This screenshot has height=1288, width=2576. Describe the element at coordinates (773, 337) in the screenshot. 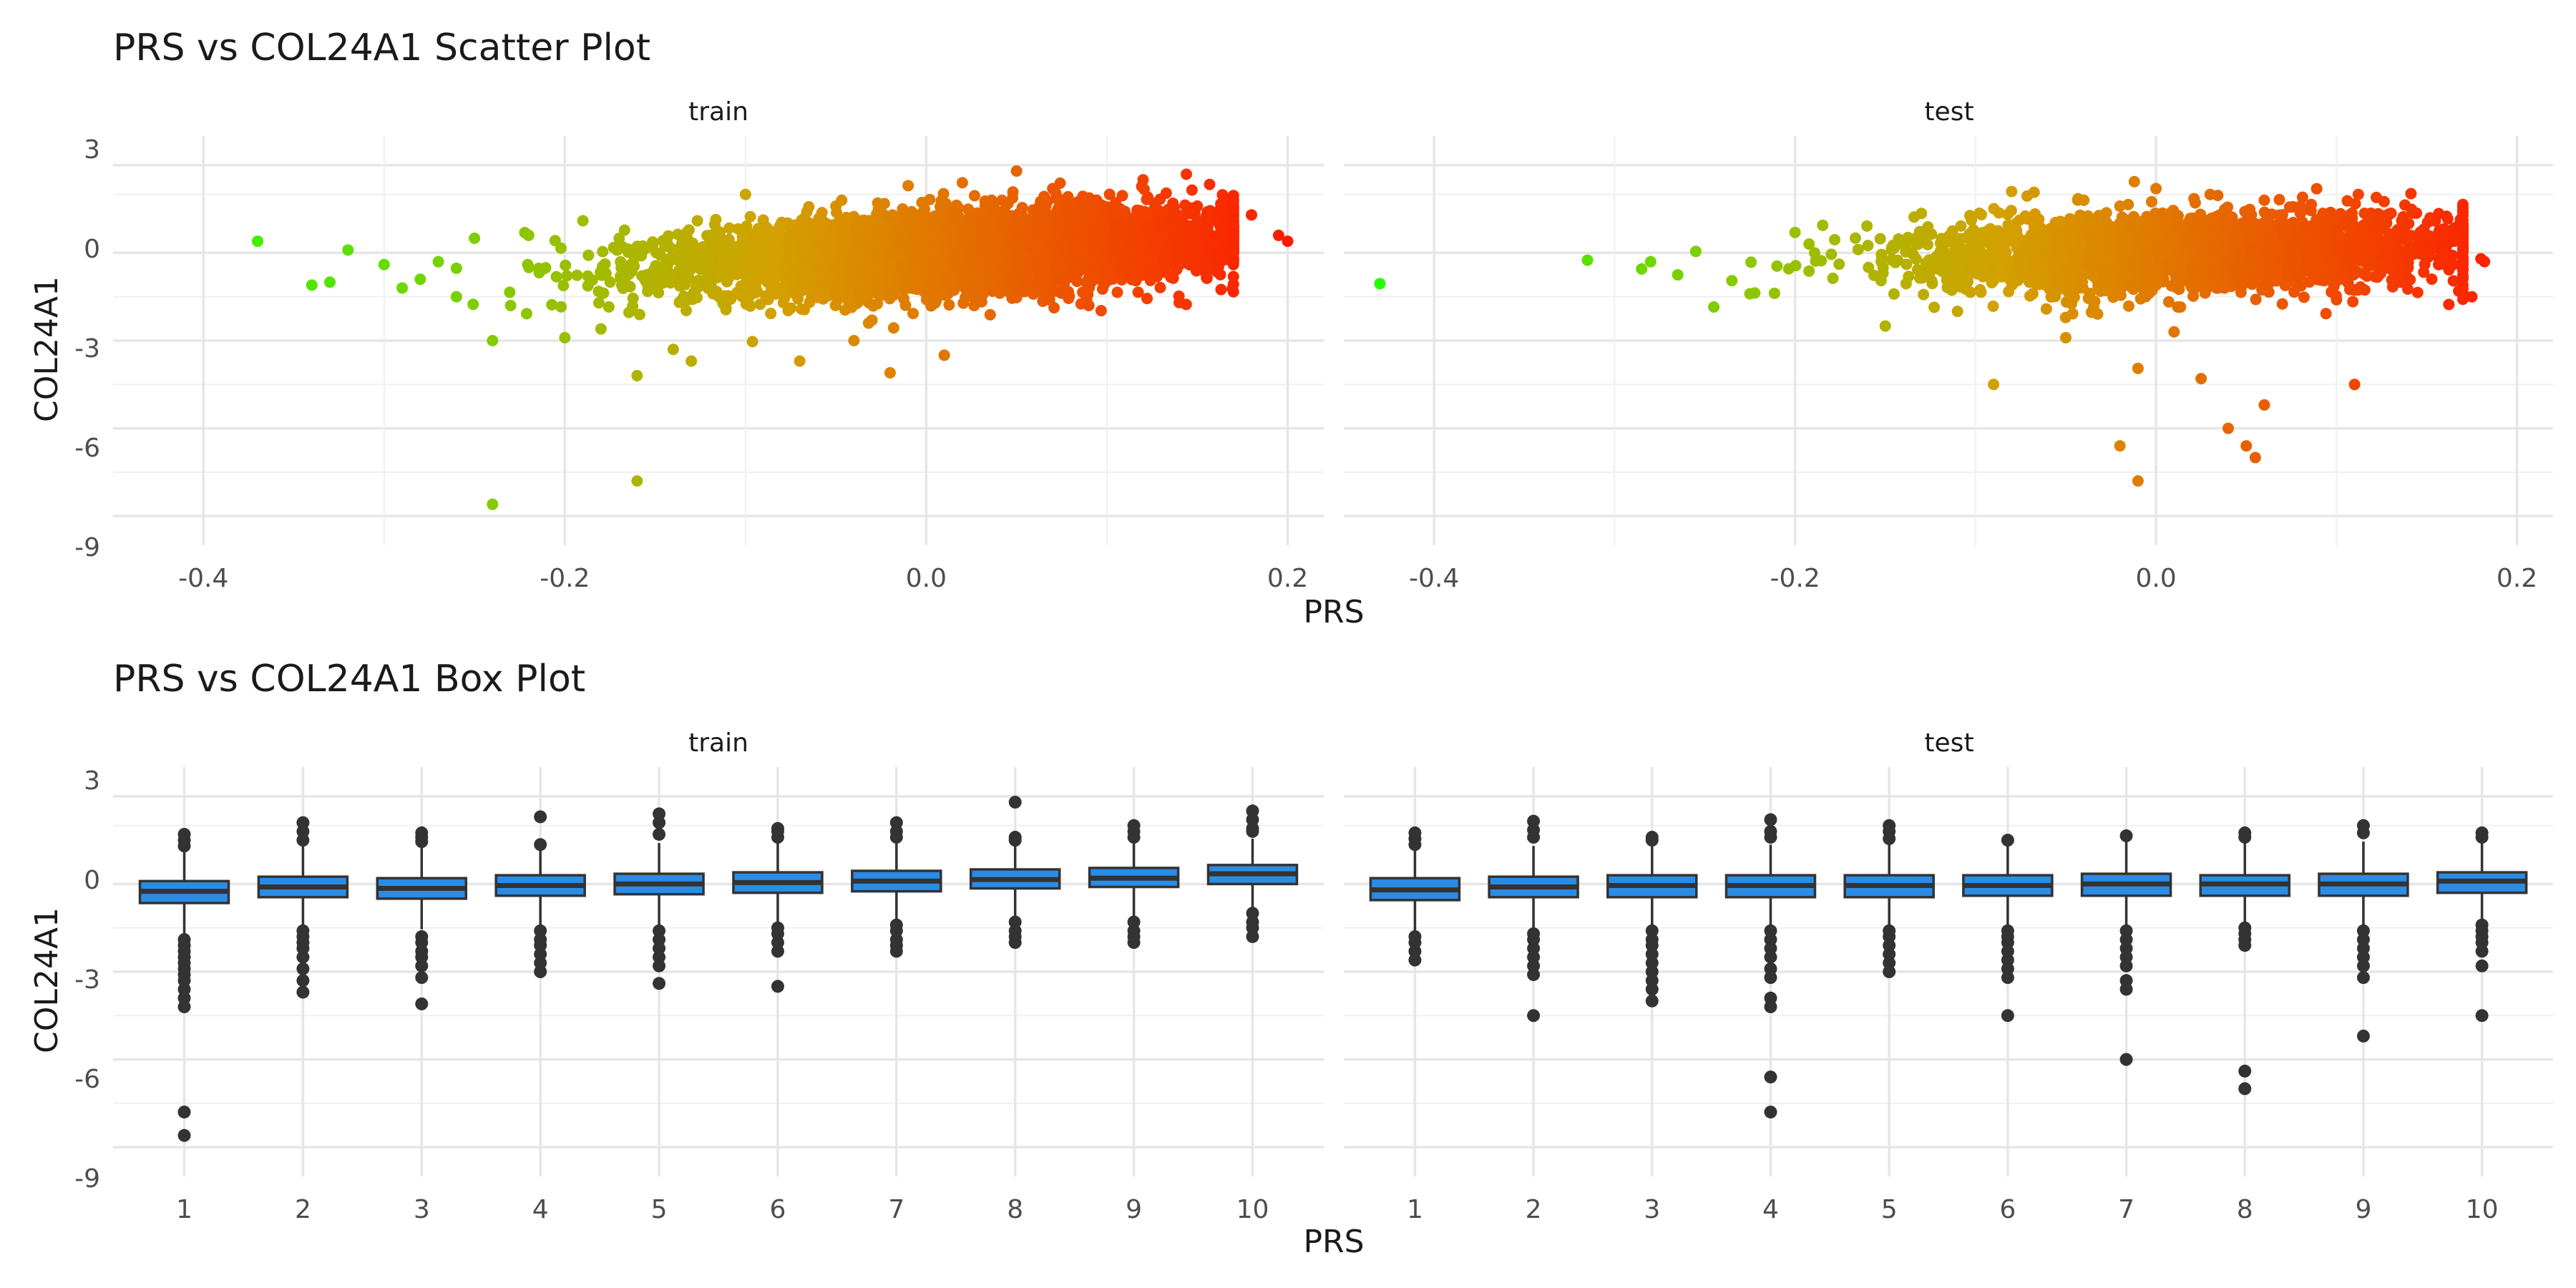

I see `scatter-points-train` at that location.